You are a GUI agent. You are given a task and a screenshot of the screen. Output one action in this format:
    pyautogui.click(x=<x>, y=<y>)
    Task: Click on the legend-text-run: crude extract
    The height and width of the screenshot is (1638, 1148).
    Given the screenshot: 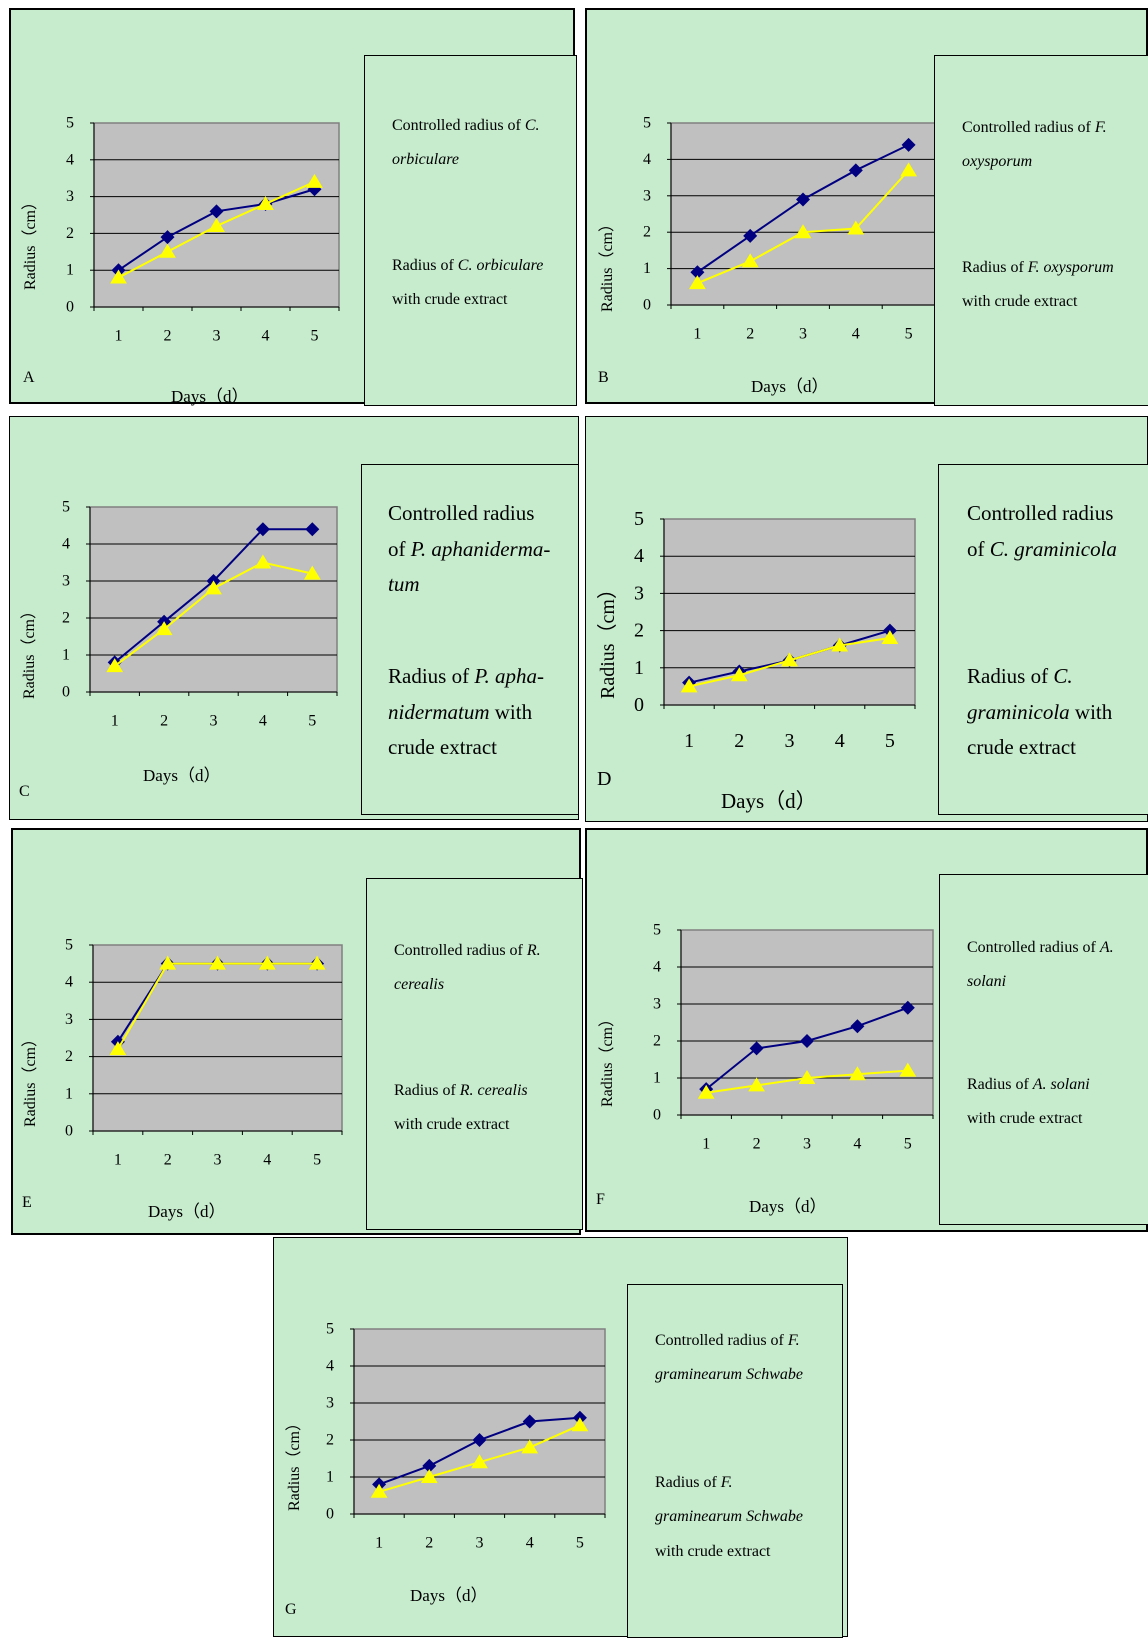 What is the action you would take?
    pyautogui.click(x=1022, y=747)
    